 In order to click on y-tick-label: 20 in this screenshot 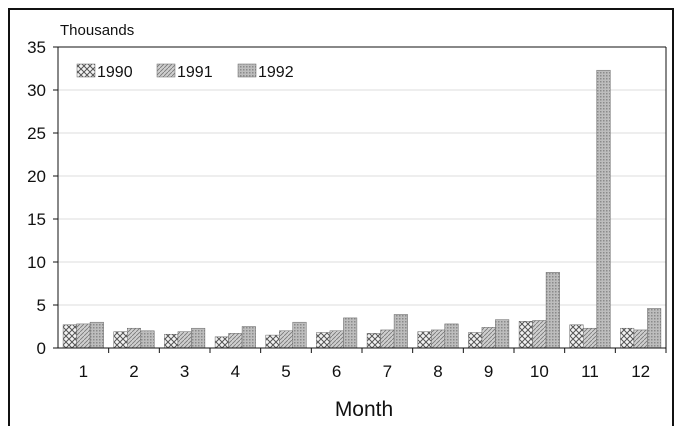, I will do `click(36, 176)`.